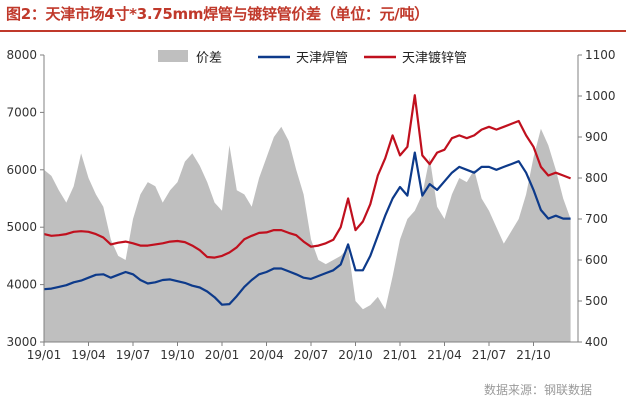 Image resolution: width=626 pixels, height=410 pixels. What do you see at coordinates (217, 14) in the screenshot?
I see `chart-title: 图2：天津市场4寸*3.75mm焊管与镀锌管价差（单位：元/吨）` at bounding box center [217, 14].